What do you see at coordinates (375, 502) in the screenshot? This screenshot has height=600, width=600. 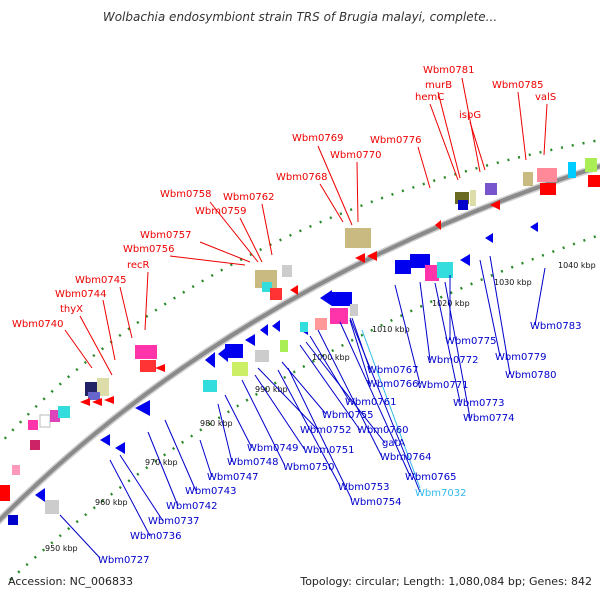 I see `gene-label: Wbm0754` at bounding box center [375, 502].